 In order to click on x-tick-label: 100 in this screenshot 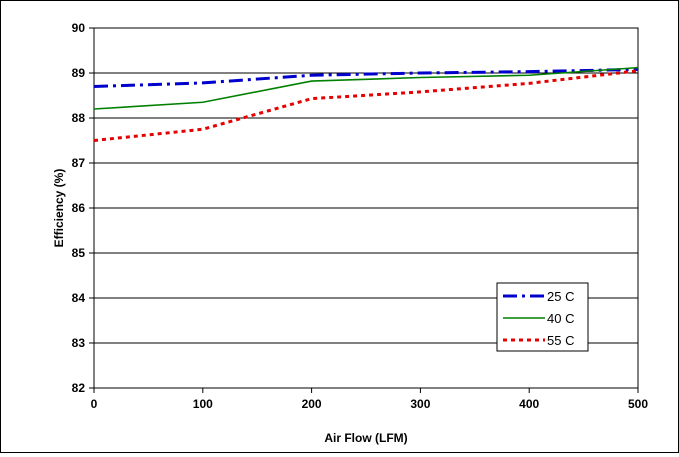, I will do `click(203, 404)`.